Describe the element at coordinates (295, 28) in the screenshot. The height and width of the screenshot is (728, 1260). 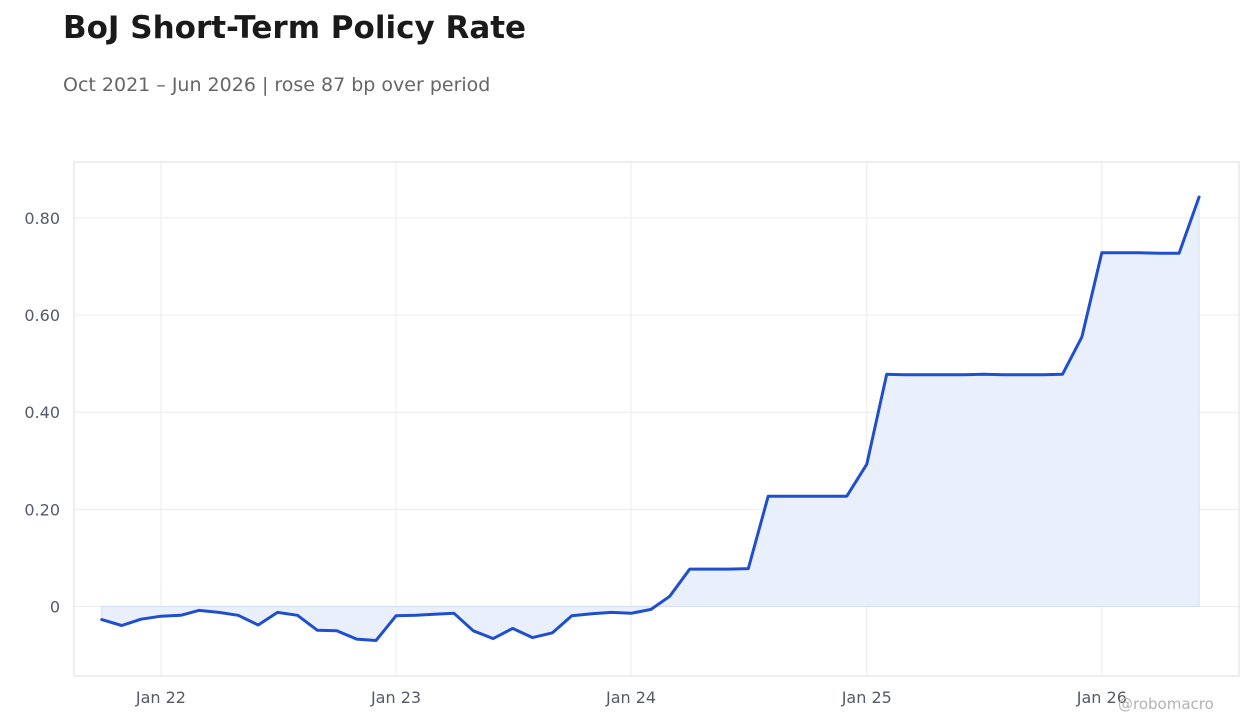
I see `chart-title: BoJ Short-Term Policy Rate` at that location.